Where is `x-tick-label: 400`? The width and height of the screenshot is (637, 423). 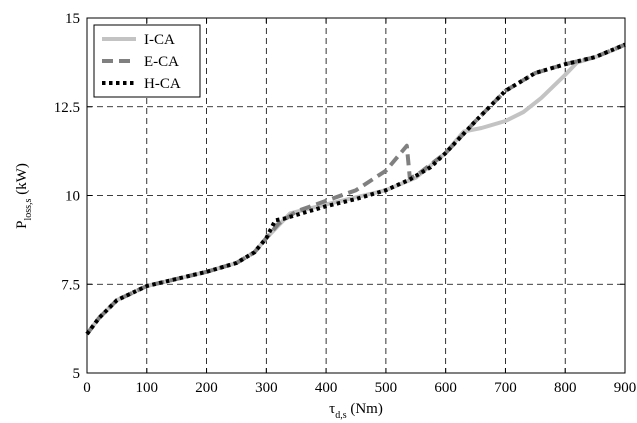 x-tick-label: 400 is located at coordinates (326, 388).